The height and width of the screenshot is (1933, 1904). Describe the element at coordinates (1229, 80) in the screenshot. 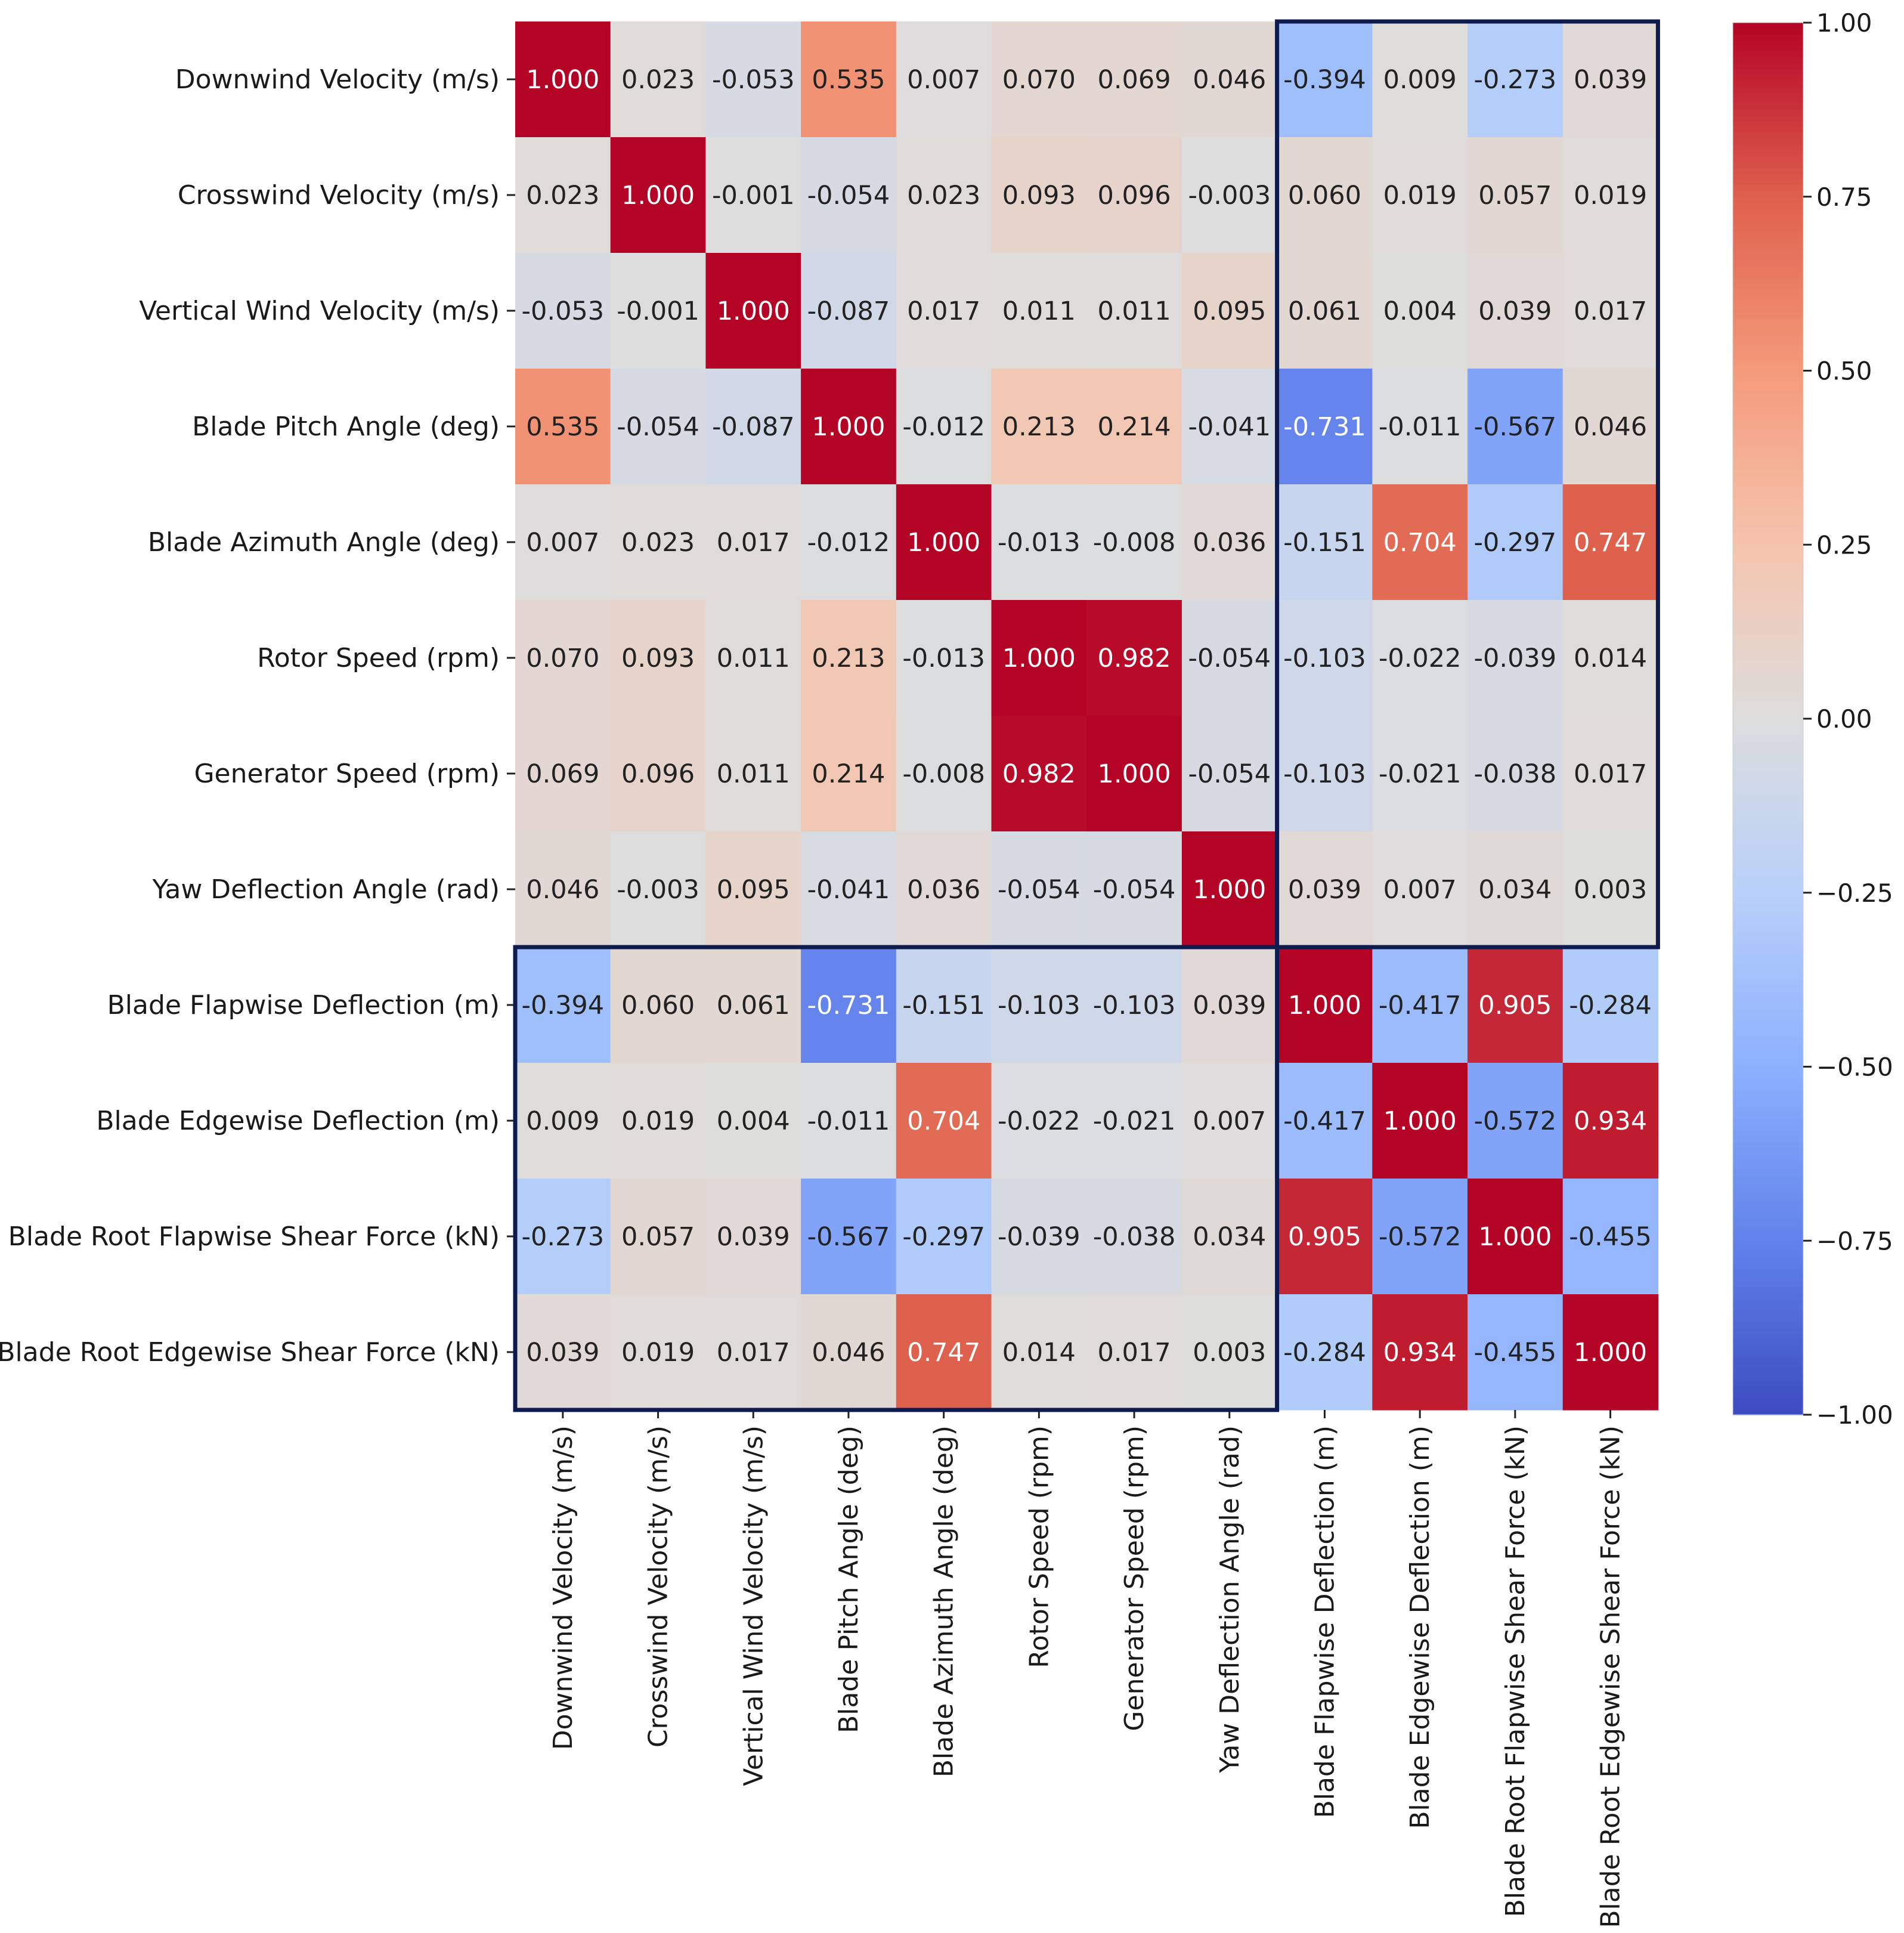

I see `cell-value-label: 0.046` at that location.